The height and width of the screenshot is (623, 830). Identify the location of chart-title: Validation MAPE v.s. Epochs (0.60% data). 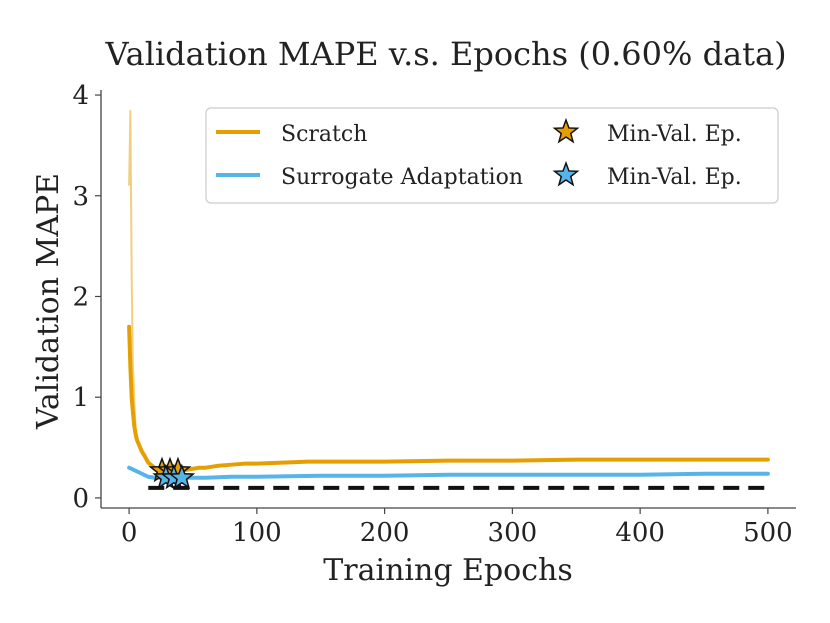
(445, 54).